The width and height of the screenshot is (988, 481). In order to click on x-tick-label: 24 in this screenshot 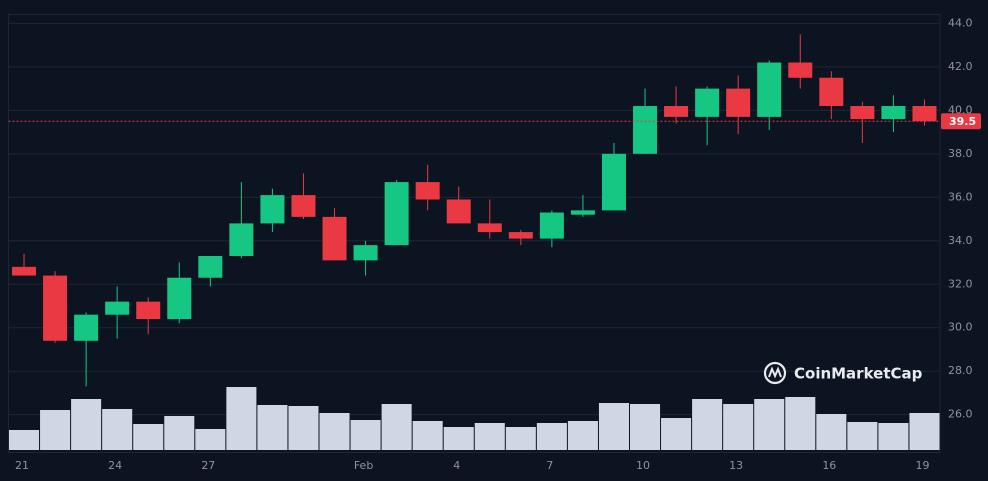, I will do `click(115, 465)`.